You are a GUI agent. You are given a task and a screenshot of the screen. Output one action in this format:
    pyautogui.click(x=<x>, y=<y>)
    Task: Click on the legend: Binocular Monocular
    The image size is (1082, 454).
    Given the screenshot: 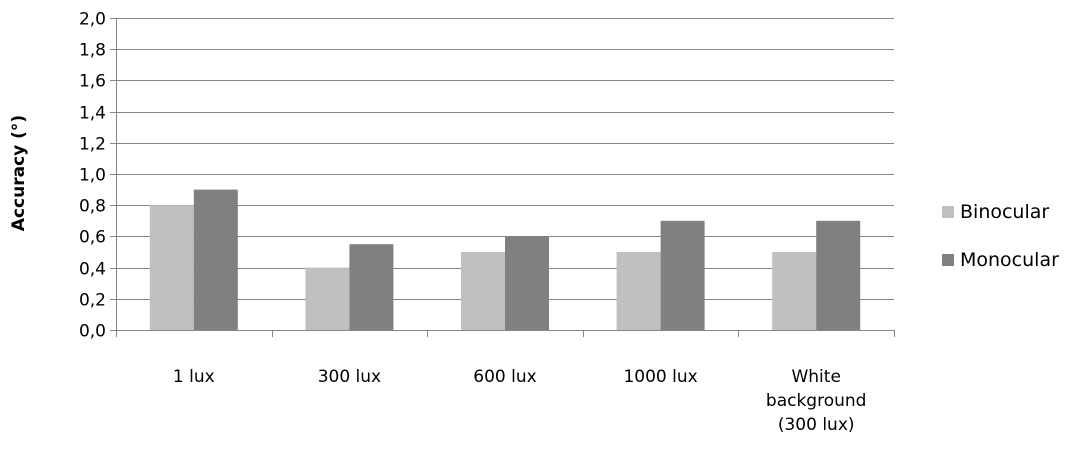 What is the action you would take?
    pyautogui.click(x=1000, y=236)
    